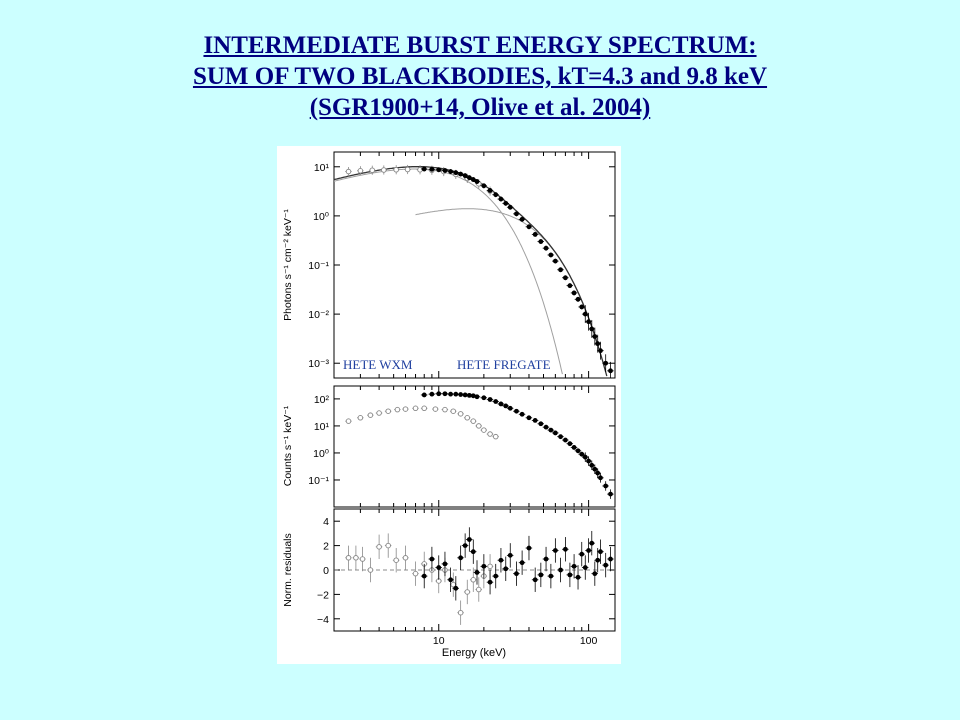 This screenshot has width=960, height=720. What do you see at coordinates (326, 547) in the screenshot?
I see `bot-ytick-label-1: 2` at bounding box center [326, 547].